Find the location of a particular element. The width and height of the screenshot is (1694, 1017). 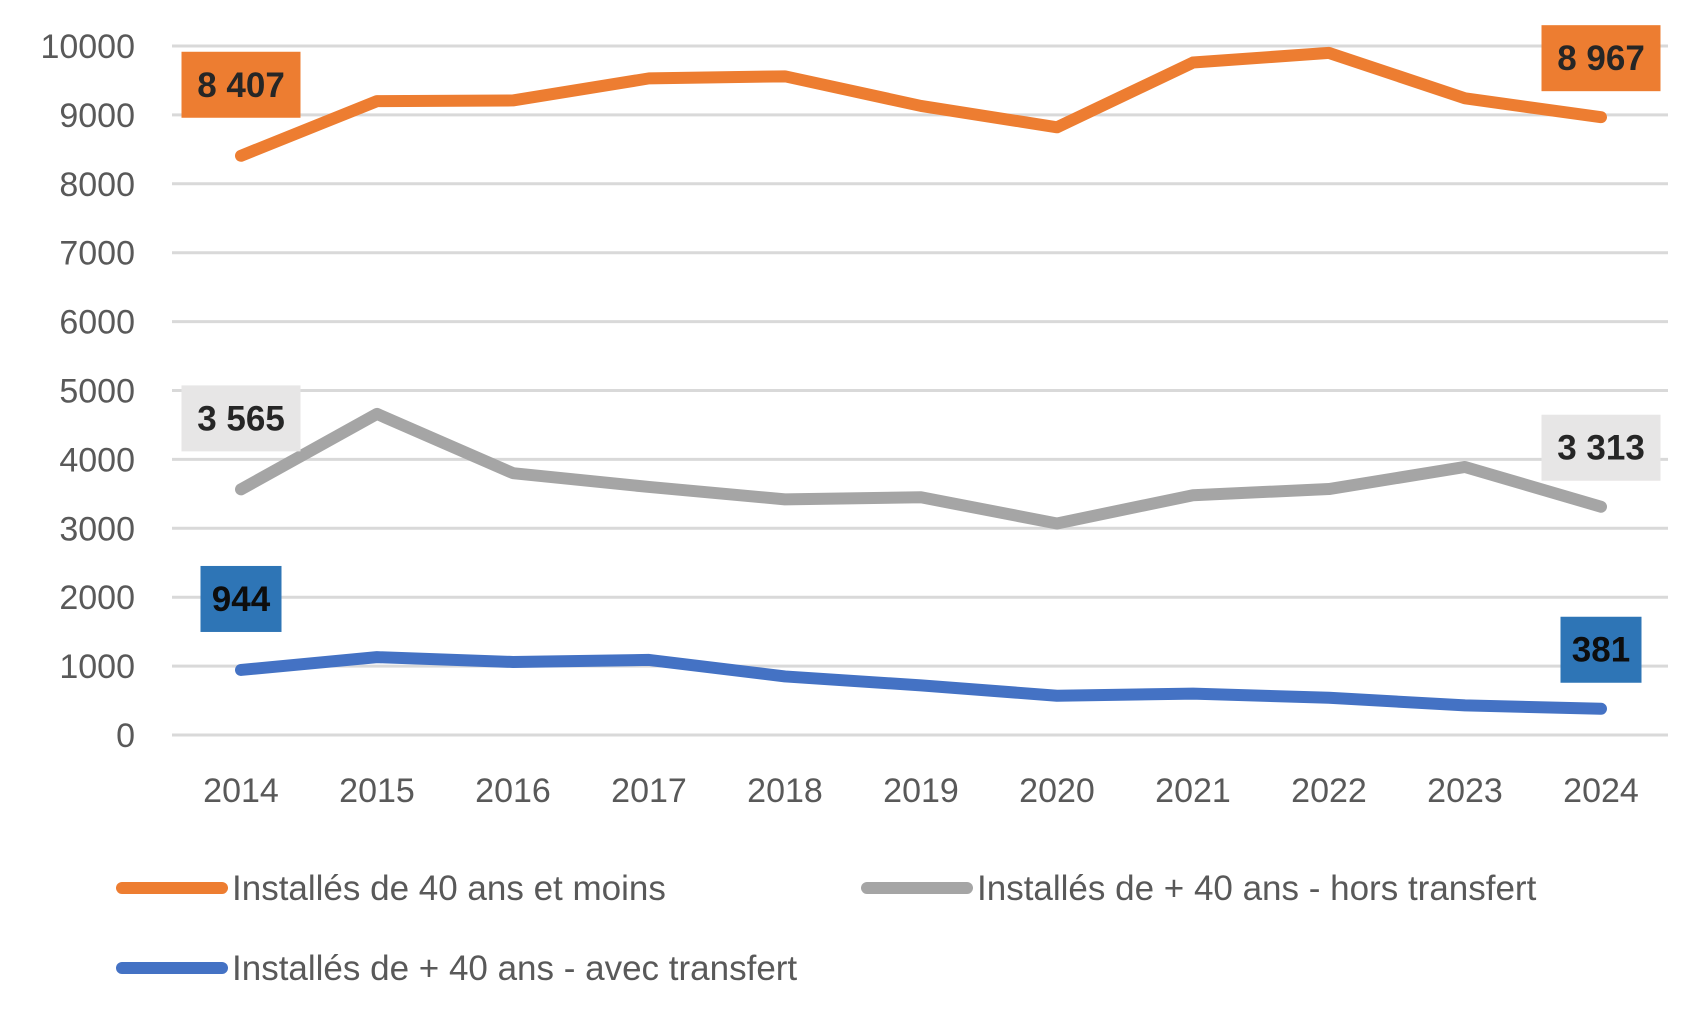

legend-label: Installés de + 40 ans - avec transfert is located at coordinates (514, 968).